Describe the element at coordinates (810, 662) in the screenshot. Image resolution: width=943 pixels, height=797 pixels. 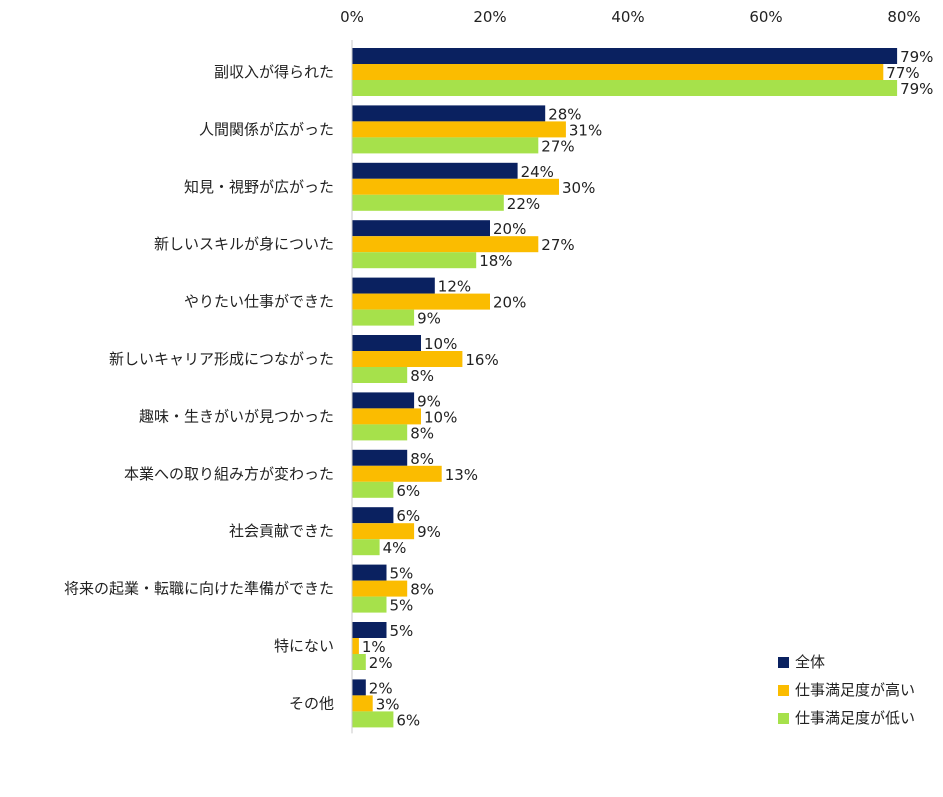
I see `legend-label: 全体` at that location.